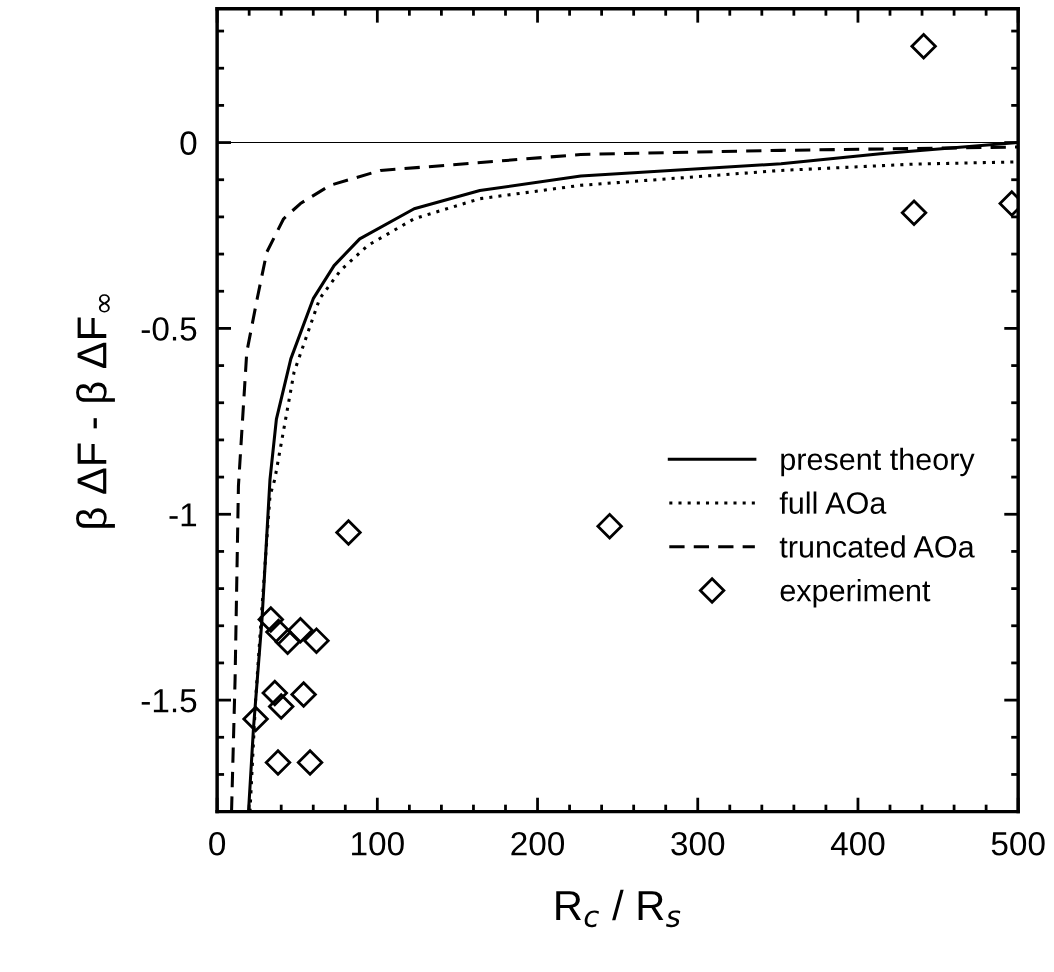 This screenshot has height=972, width=1054. What do you see at coordinates (833, 502) in the screenshot?
I see `legend-label: full AOa` at bounding box center [833, 502].